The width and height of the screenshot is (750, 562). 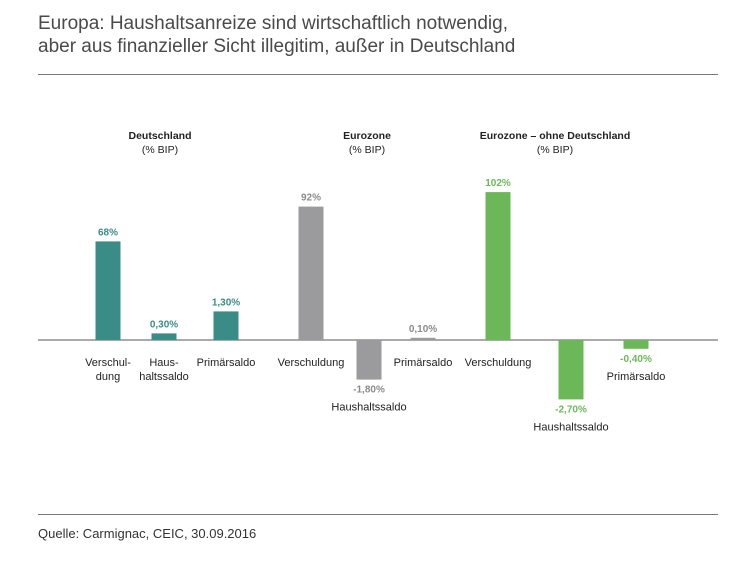 I want to click on data-label: 0,30%, so click(x=164, y=324).